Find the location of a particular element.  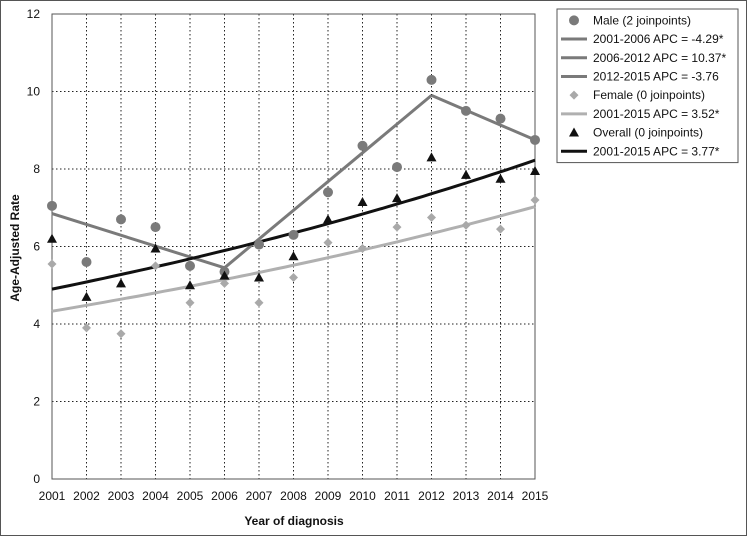

y-tick-label: 12 is located at coordinates (34, 14).